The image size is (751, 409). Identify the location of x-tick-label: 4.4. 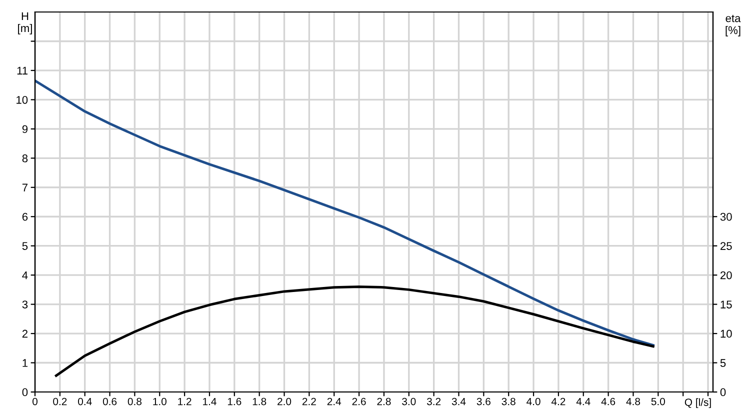
(583, 402).